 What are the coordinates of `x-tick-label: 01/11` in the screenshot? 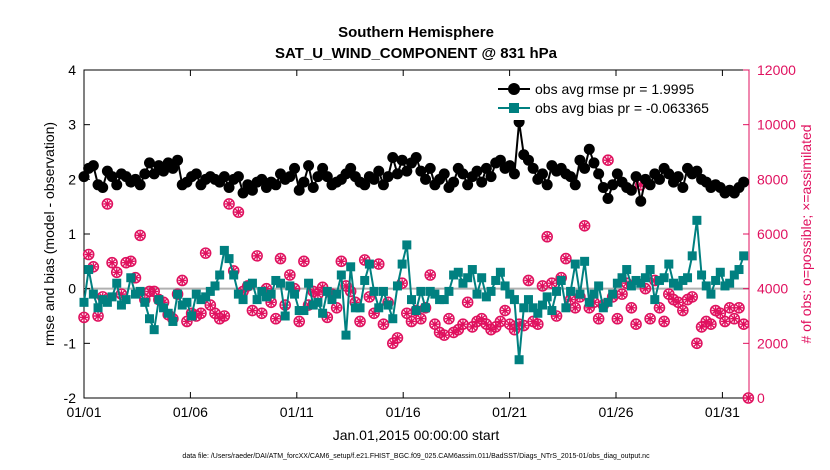 It's located at (297, 412).